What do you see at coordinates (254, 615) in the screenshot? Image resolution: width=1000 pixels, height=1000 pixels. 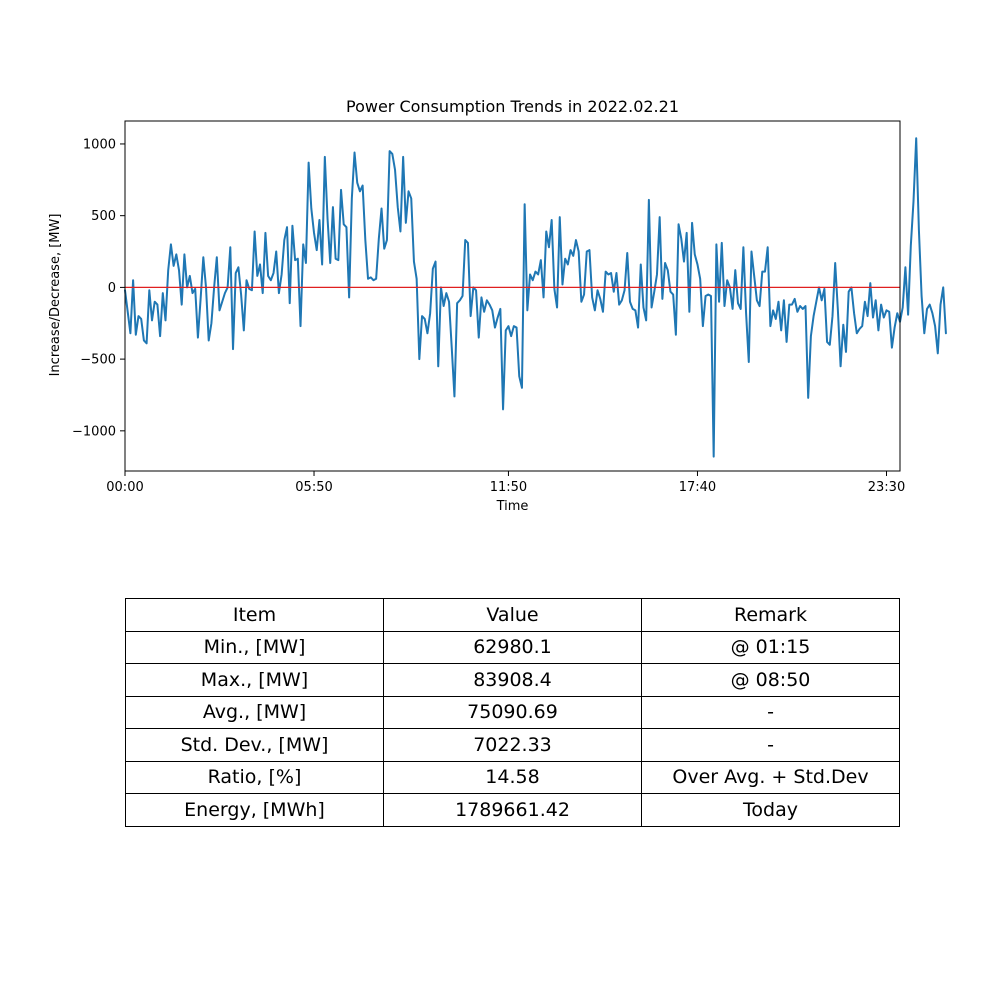 I see `header-item: Item` at bounding box center [254, 615].